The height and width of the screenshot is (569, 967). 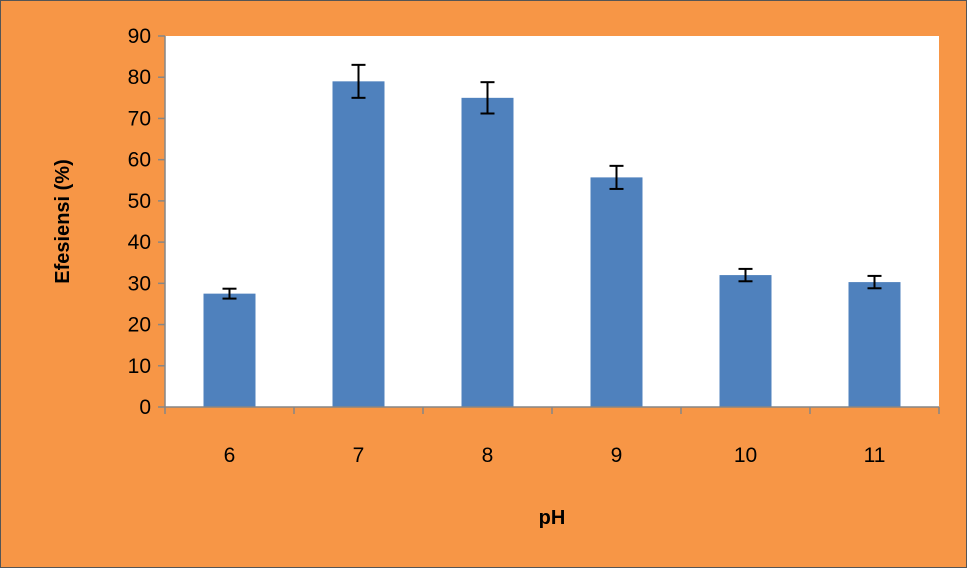 I want to click on y-tick-label: 50, so click(x=139, y=201).